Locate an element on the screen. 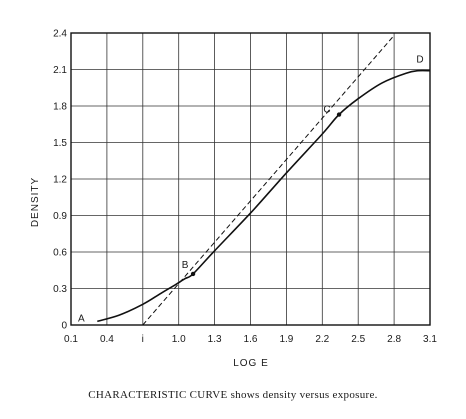  x-tick-labels: 0.1 0.4 i 1.0 1.3 1.6 1.9 2.2 2.5 2.8 3.1 is located at coordinates (250, 339).